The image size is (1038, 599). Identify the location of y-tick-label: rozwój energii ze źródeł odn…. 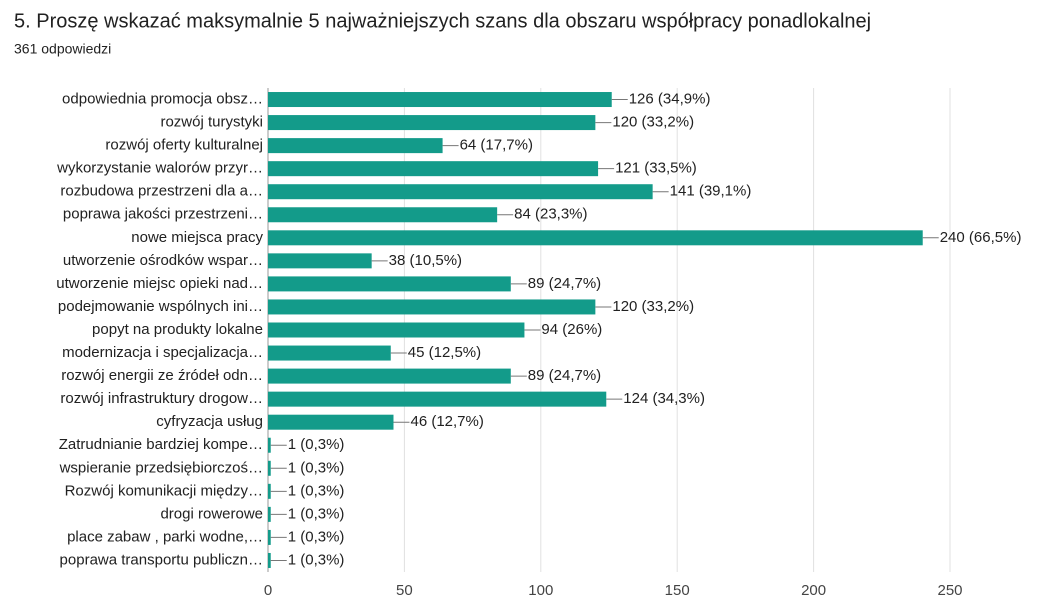
(162, 375).